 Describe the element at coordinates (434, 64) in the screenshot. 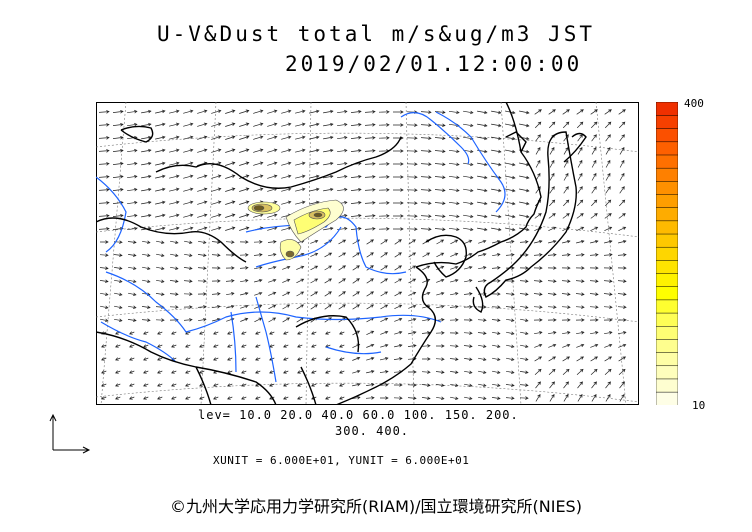

I see `map-datetime: 2019/02/01.12:00:00` at that location.